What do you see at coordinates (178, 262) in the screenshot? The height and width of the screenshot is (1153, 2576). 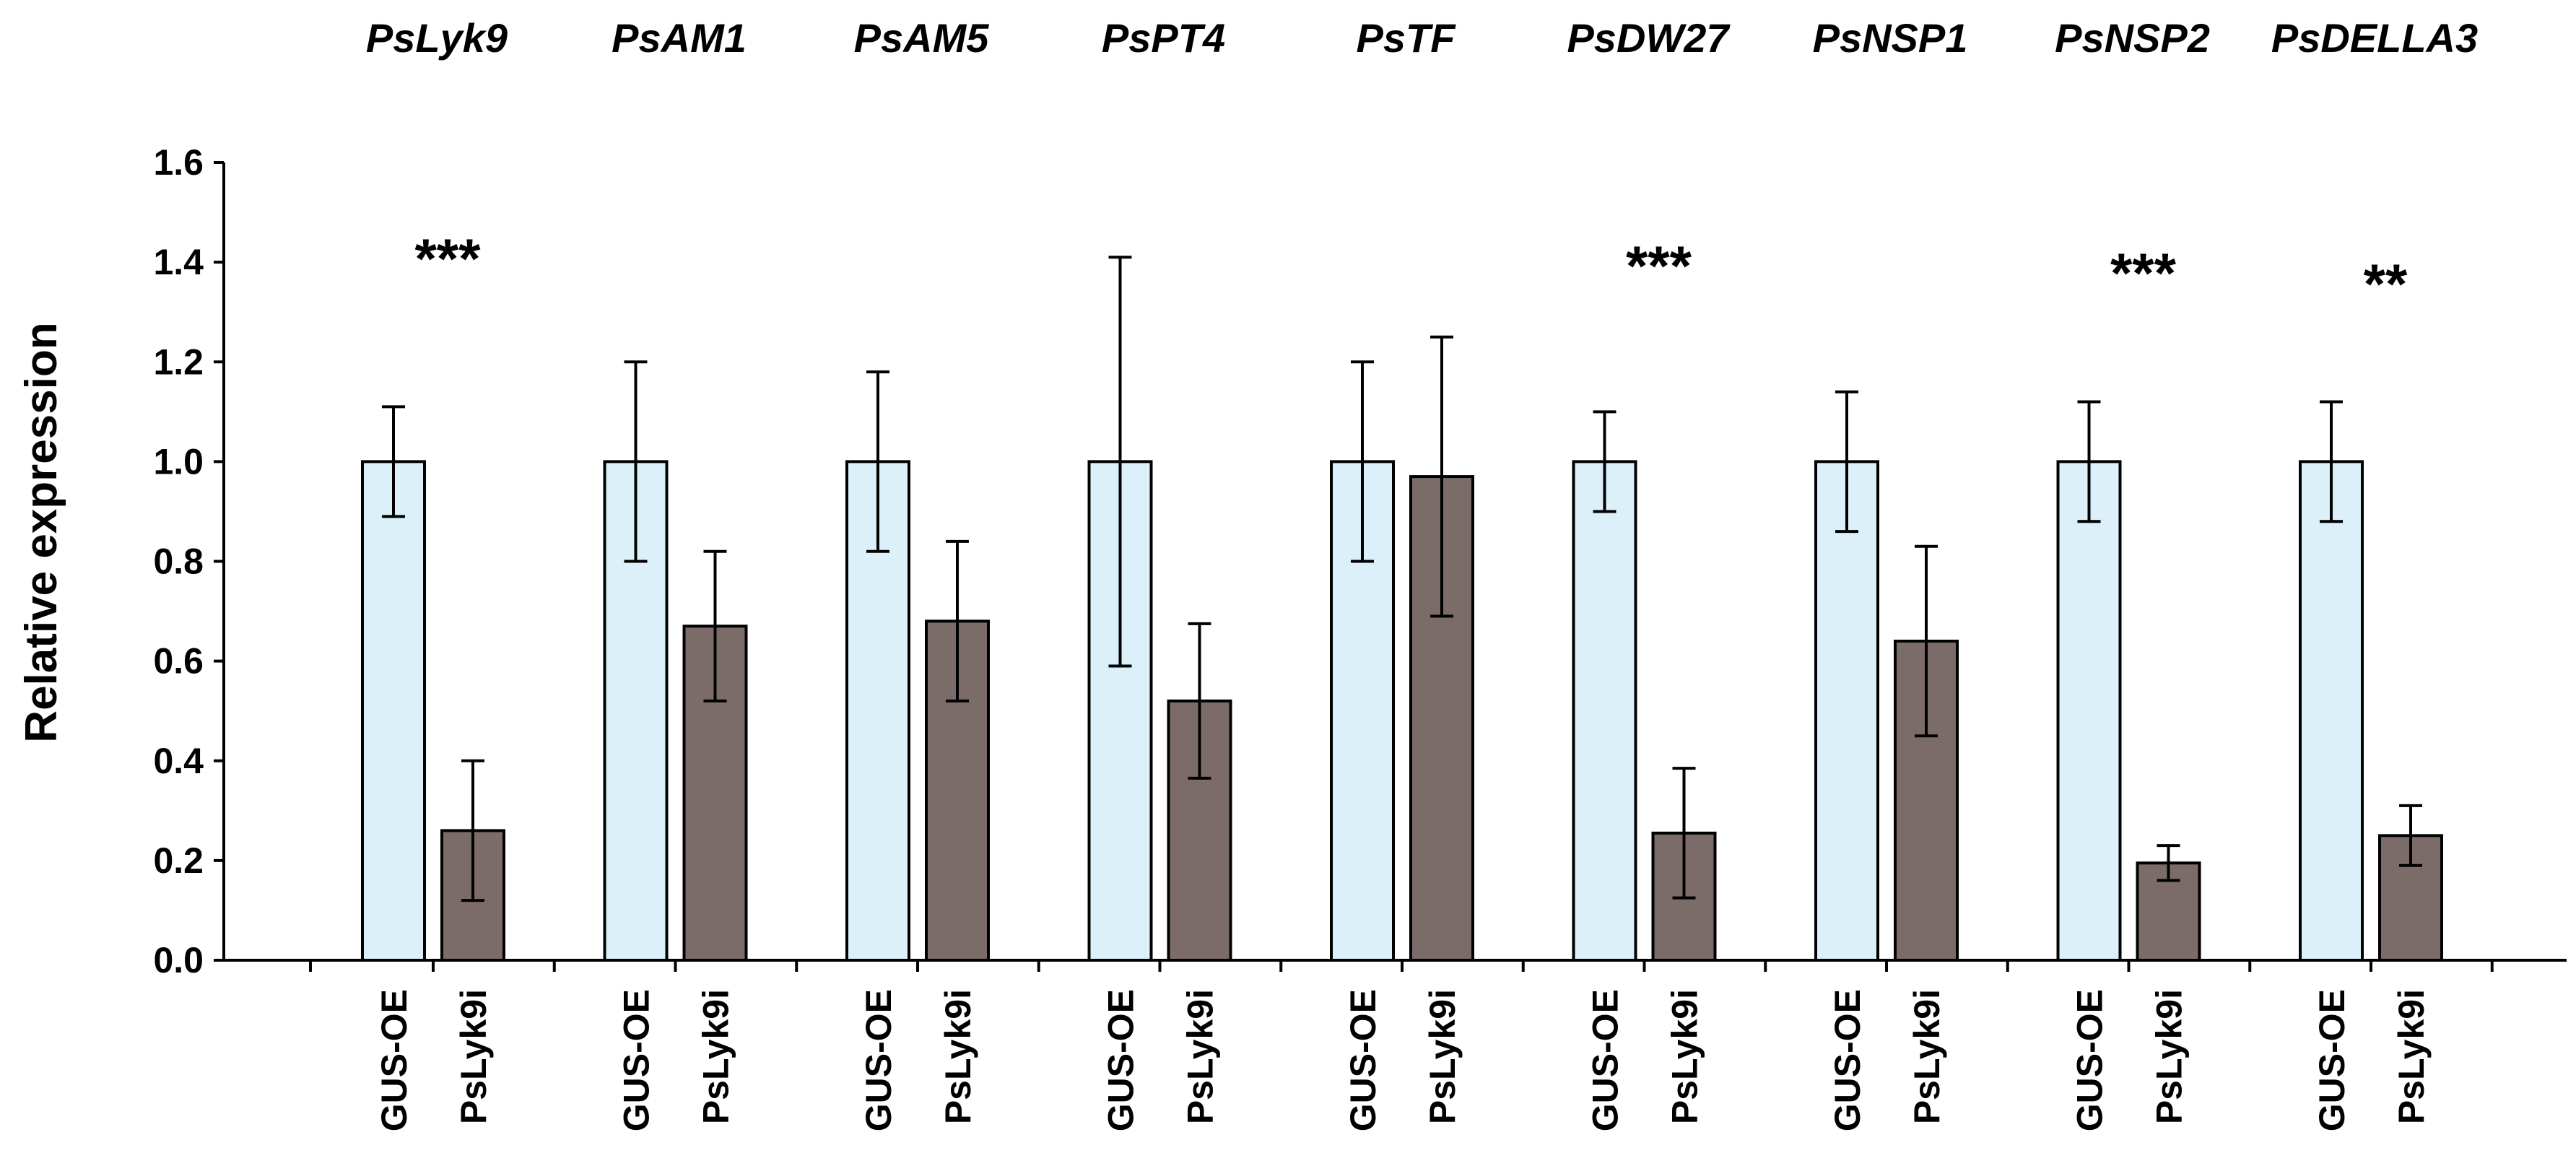 I see `y-tick-label: 1.4` at bounding box center [178, 262].